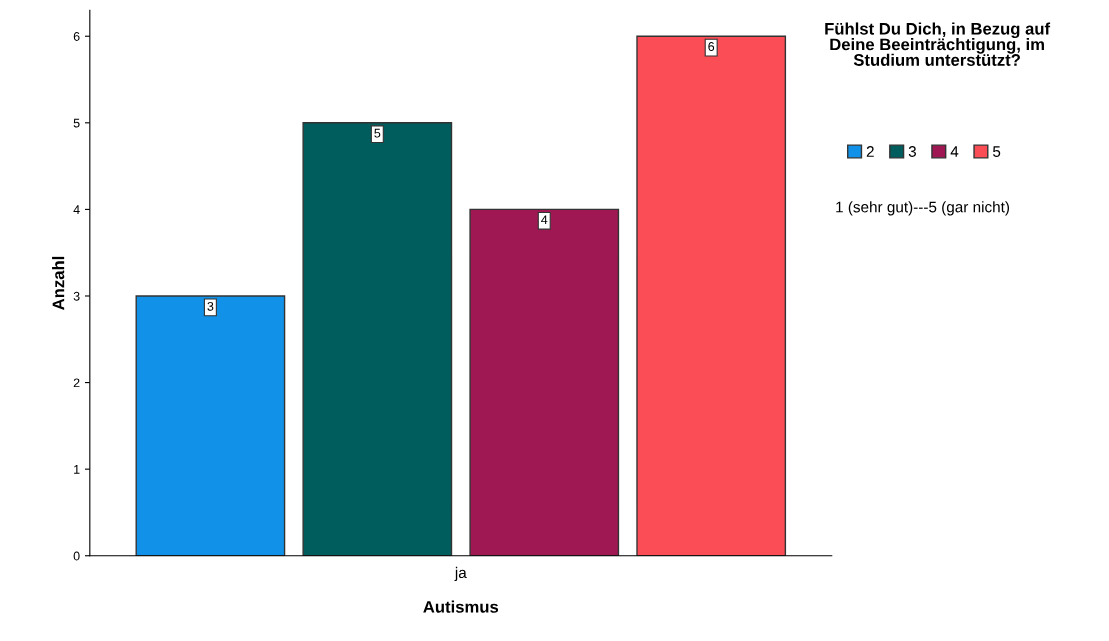 This screenshot has height=641, width=1109. I want to click on y-tick-label: 1, so click(77, 469).